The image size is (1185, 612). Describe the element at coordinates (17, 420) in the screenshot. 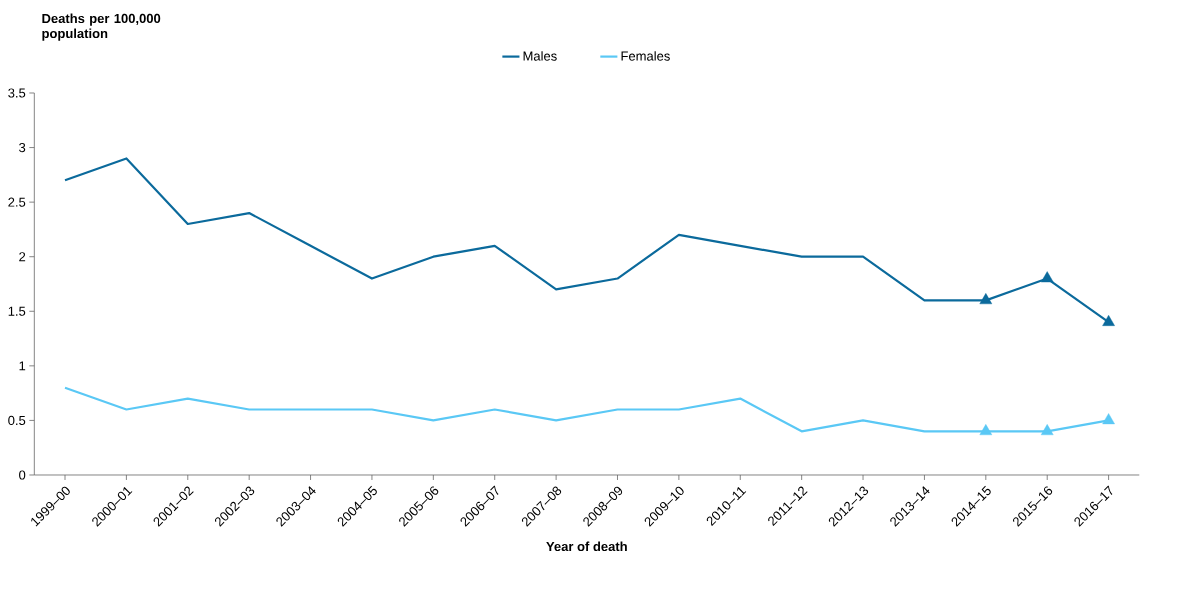

I see `y-tick-label: 0.5` at that location.